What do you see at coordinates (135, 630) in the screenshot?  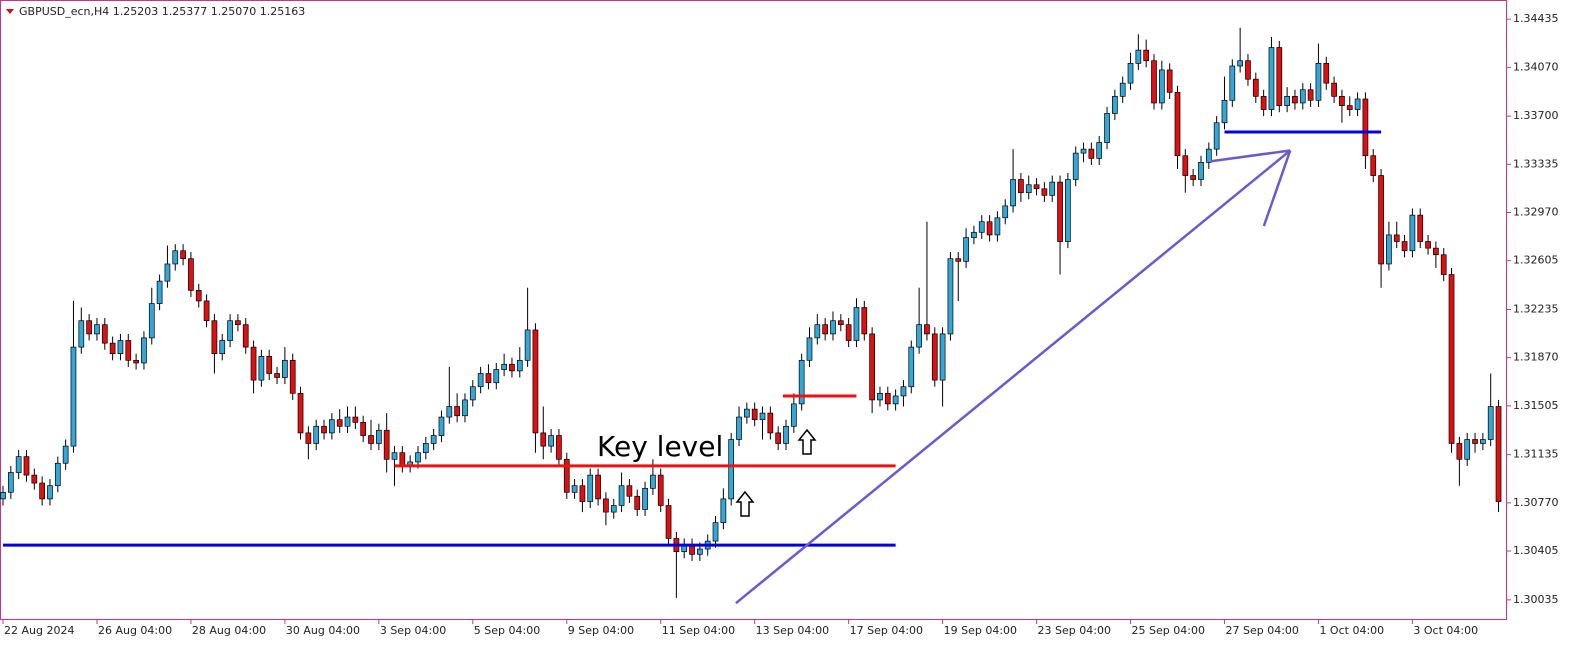 I see `x-tick-label: 26 Aug 04:00` at bounding box center [135, 630].